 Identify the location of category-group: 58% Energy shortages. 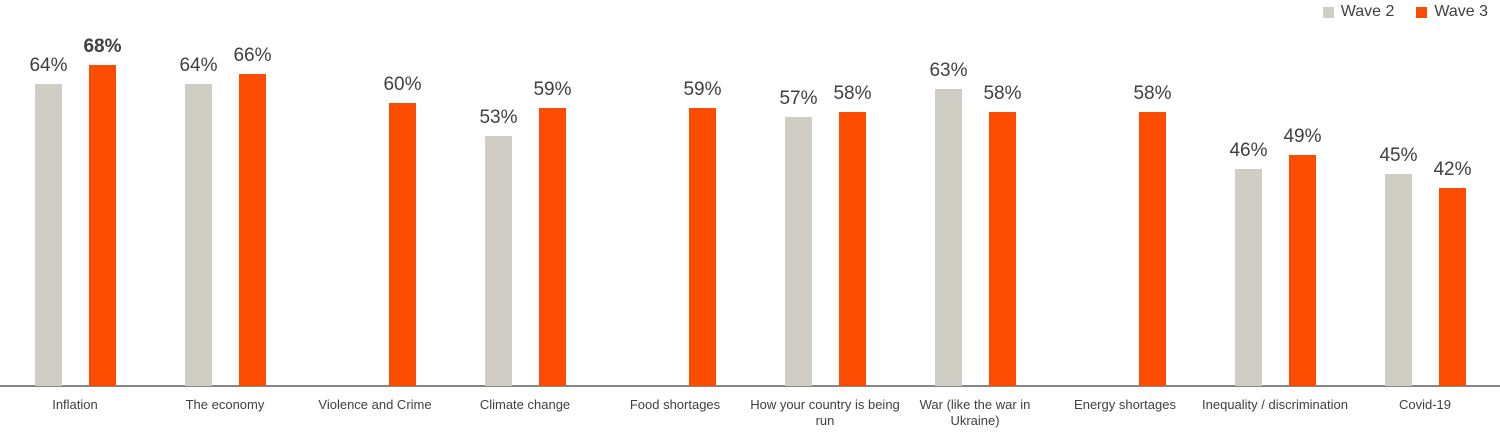
(1125, 206).